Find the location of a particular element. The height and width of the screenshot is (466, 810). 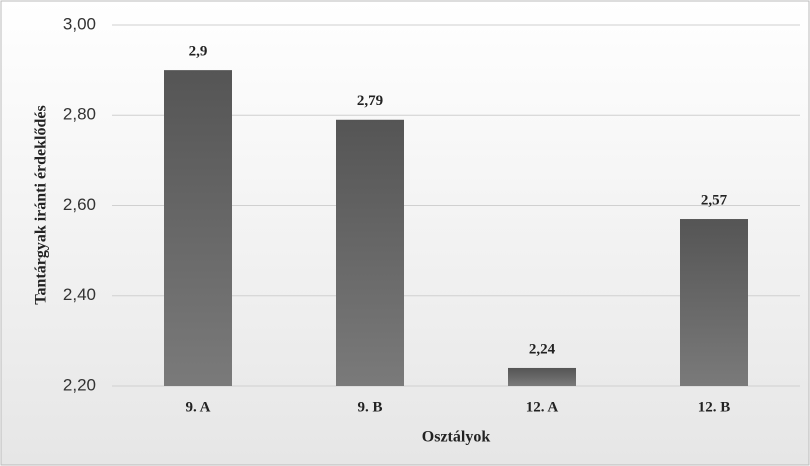

x-tick-label: 12. A is located at coordinates (542, 407).